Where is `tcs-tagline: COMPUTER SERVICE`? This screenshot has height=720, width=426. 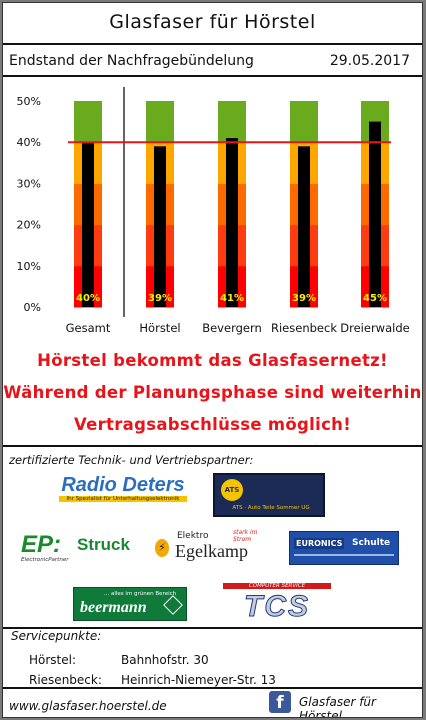
tcs-tagline: COMPUTER SERVICE is located at coordinates (277, 586).